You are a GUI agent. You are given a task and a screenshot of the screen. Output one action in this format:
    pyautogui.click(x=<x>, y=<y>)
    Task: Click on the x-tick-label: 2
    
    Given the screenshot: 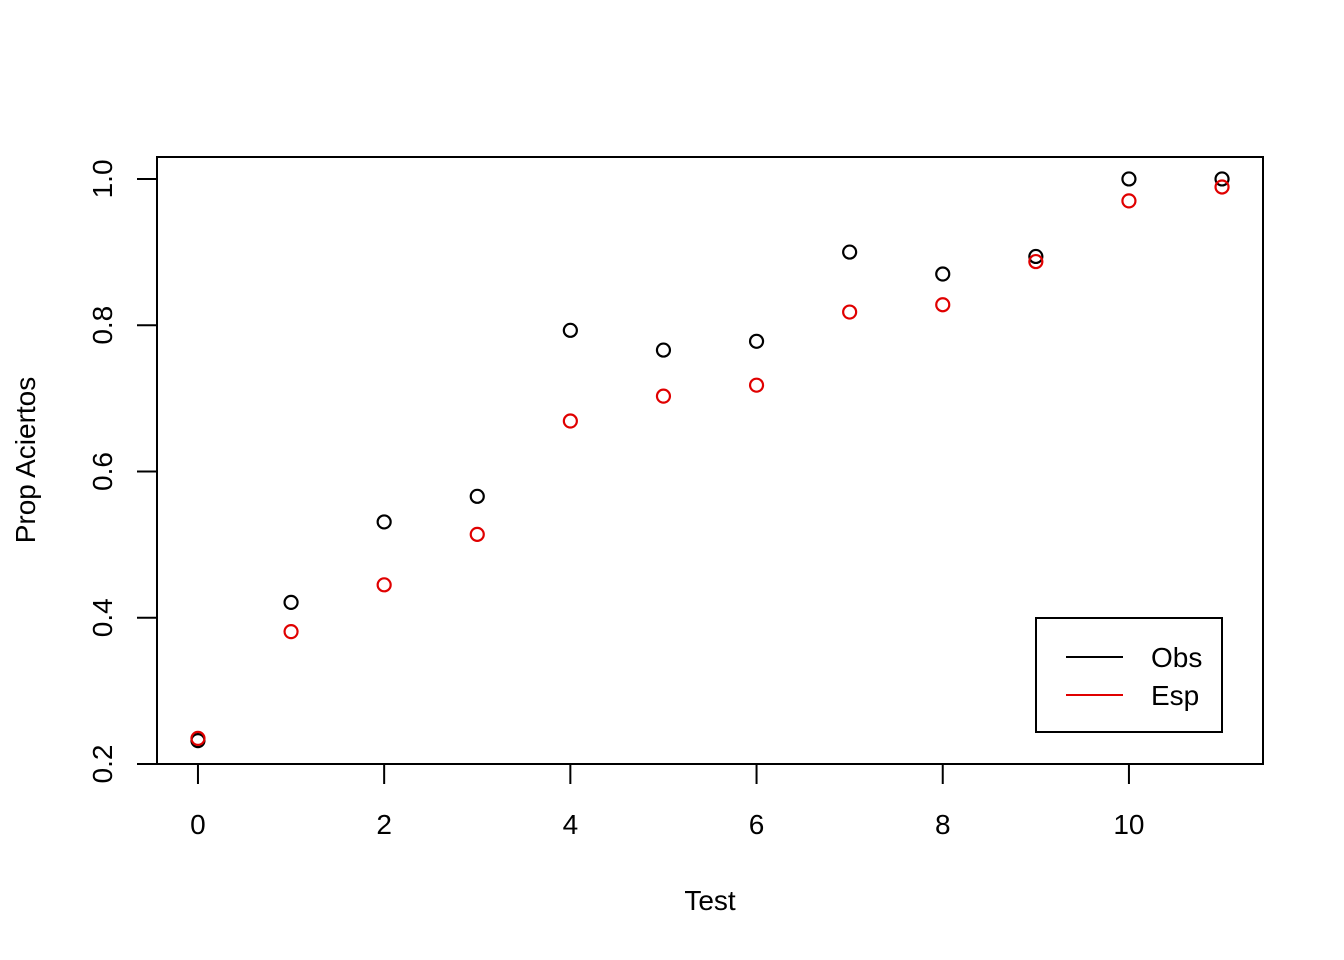 What is the action you would take?
    pyautogui.click(x=384, y=824)
    